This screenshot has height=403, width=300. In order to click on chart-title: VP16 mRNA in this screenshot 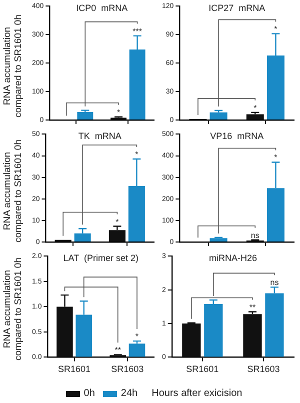, I will do `click(237, 136)`.